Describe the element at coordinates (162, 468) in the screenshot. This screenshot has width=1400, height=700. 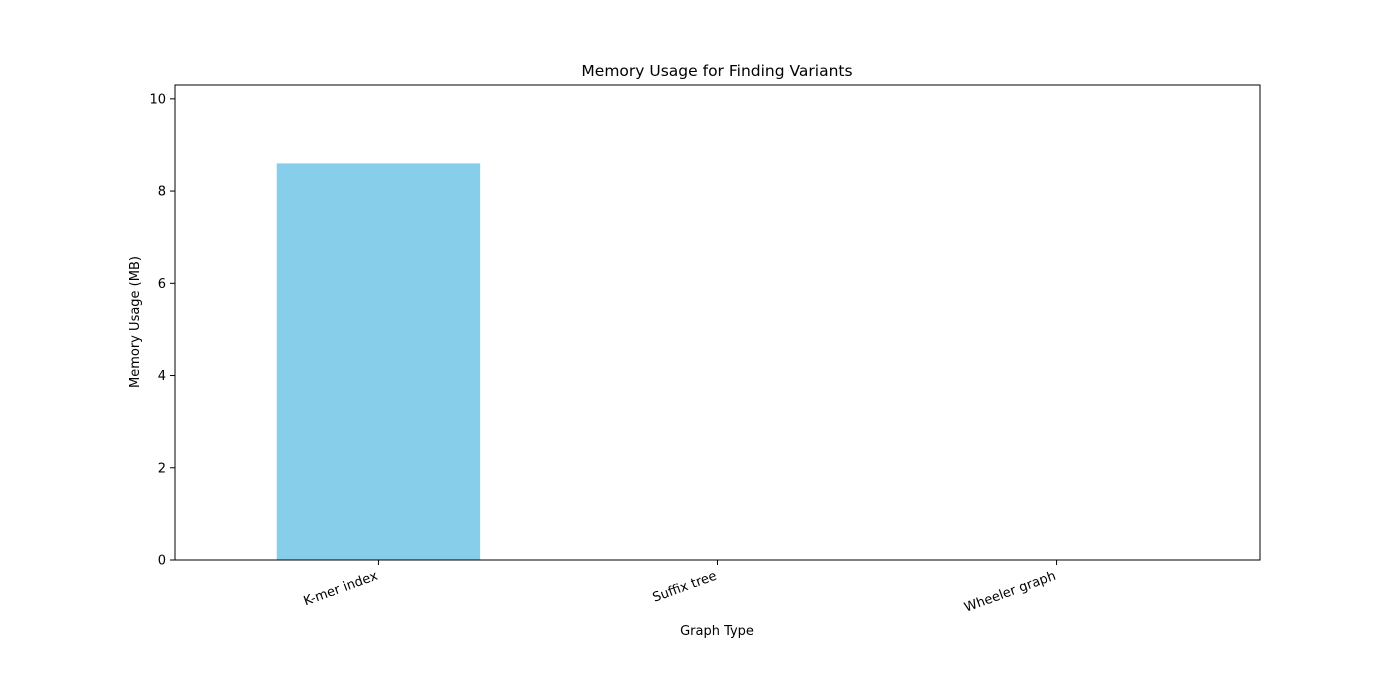
I see `y-tick-label: 2` at that location.